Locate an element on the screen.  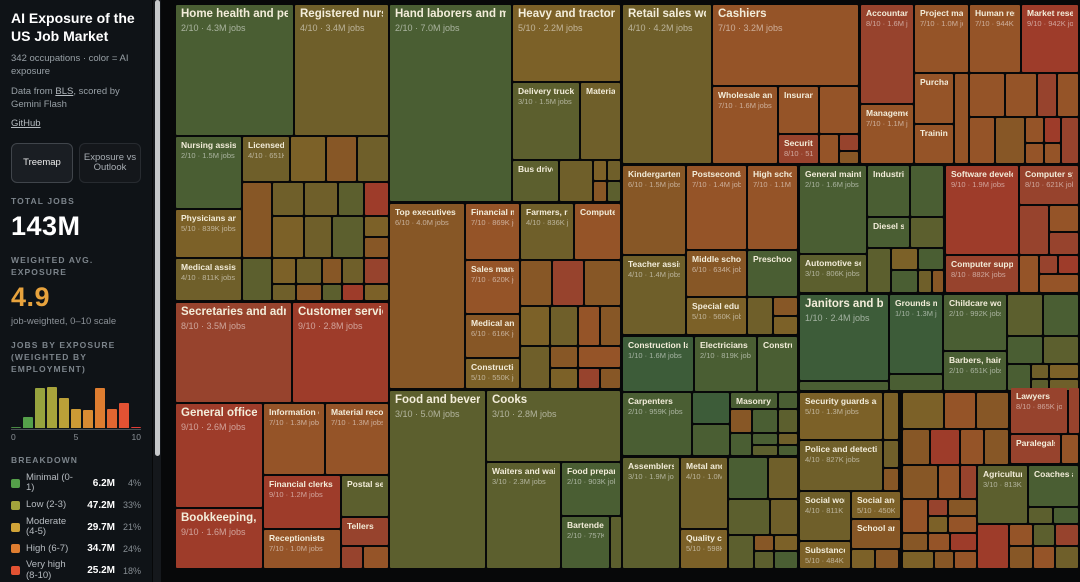
tile-home-health-and-person: Home health and person 2/10 · 4.3M jobs is located at coordinates (234, 70).